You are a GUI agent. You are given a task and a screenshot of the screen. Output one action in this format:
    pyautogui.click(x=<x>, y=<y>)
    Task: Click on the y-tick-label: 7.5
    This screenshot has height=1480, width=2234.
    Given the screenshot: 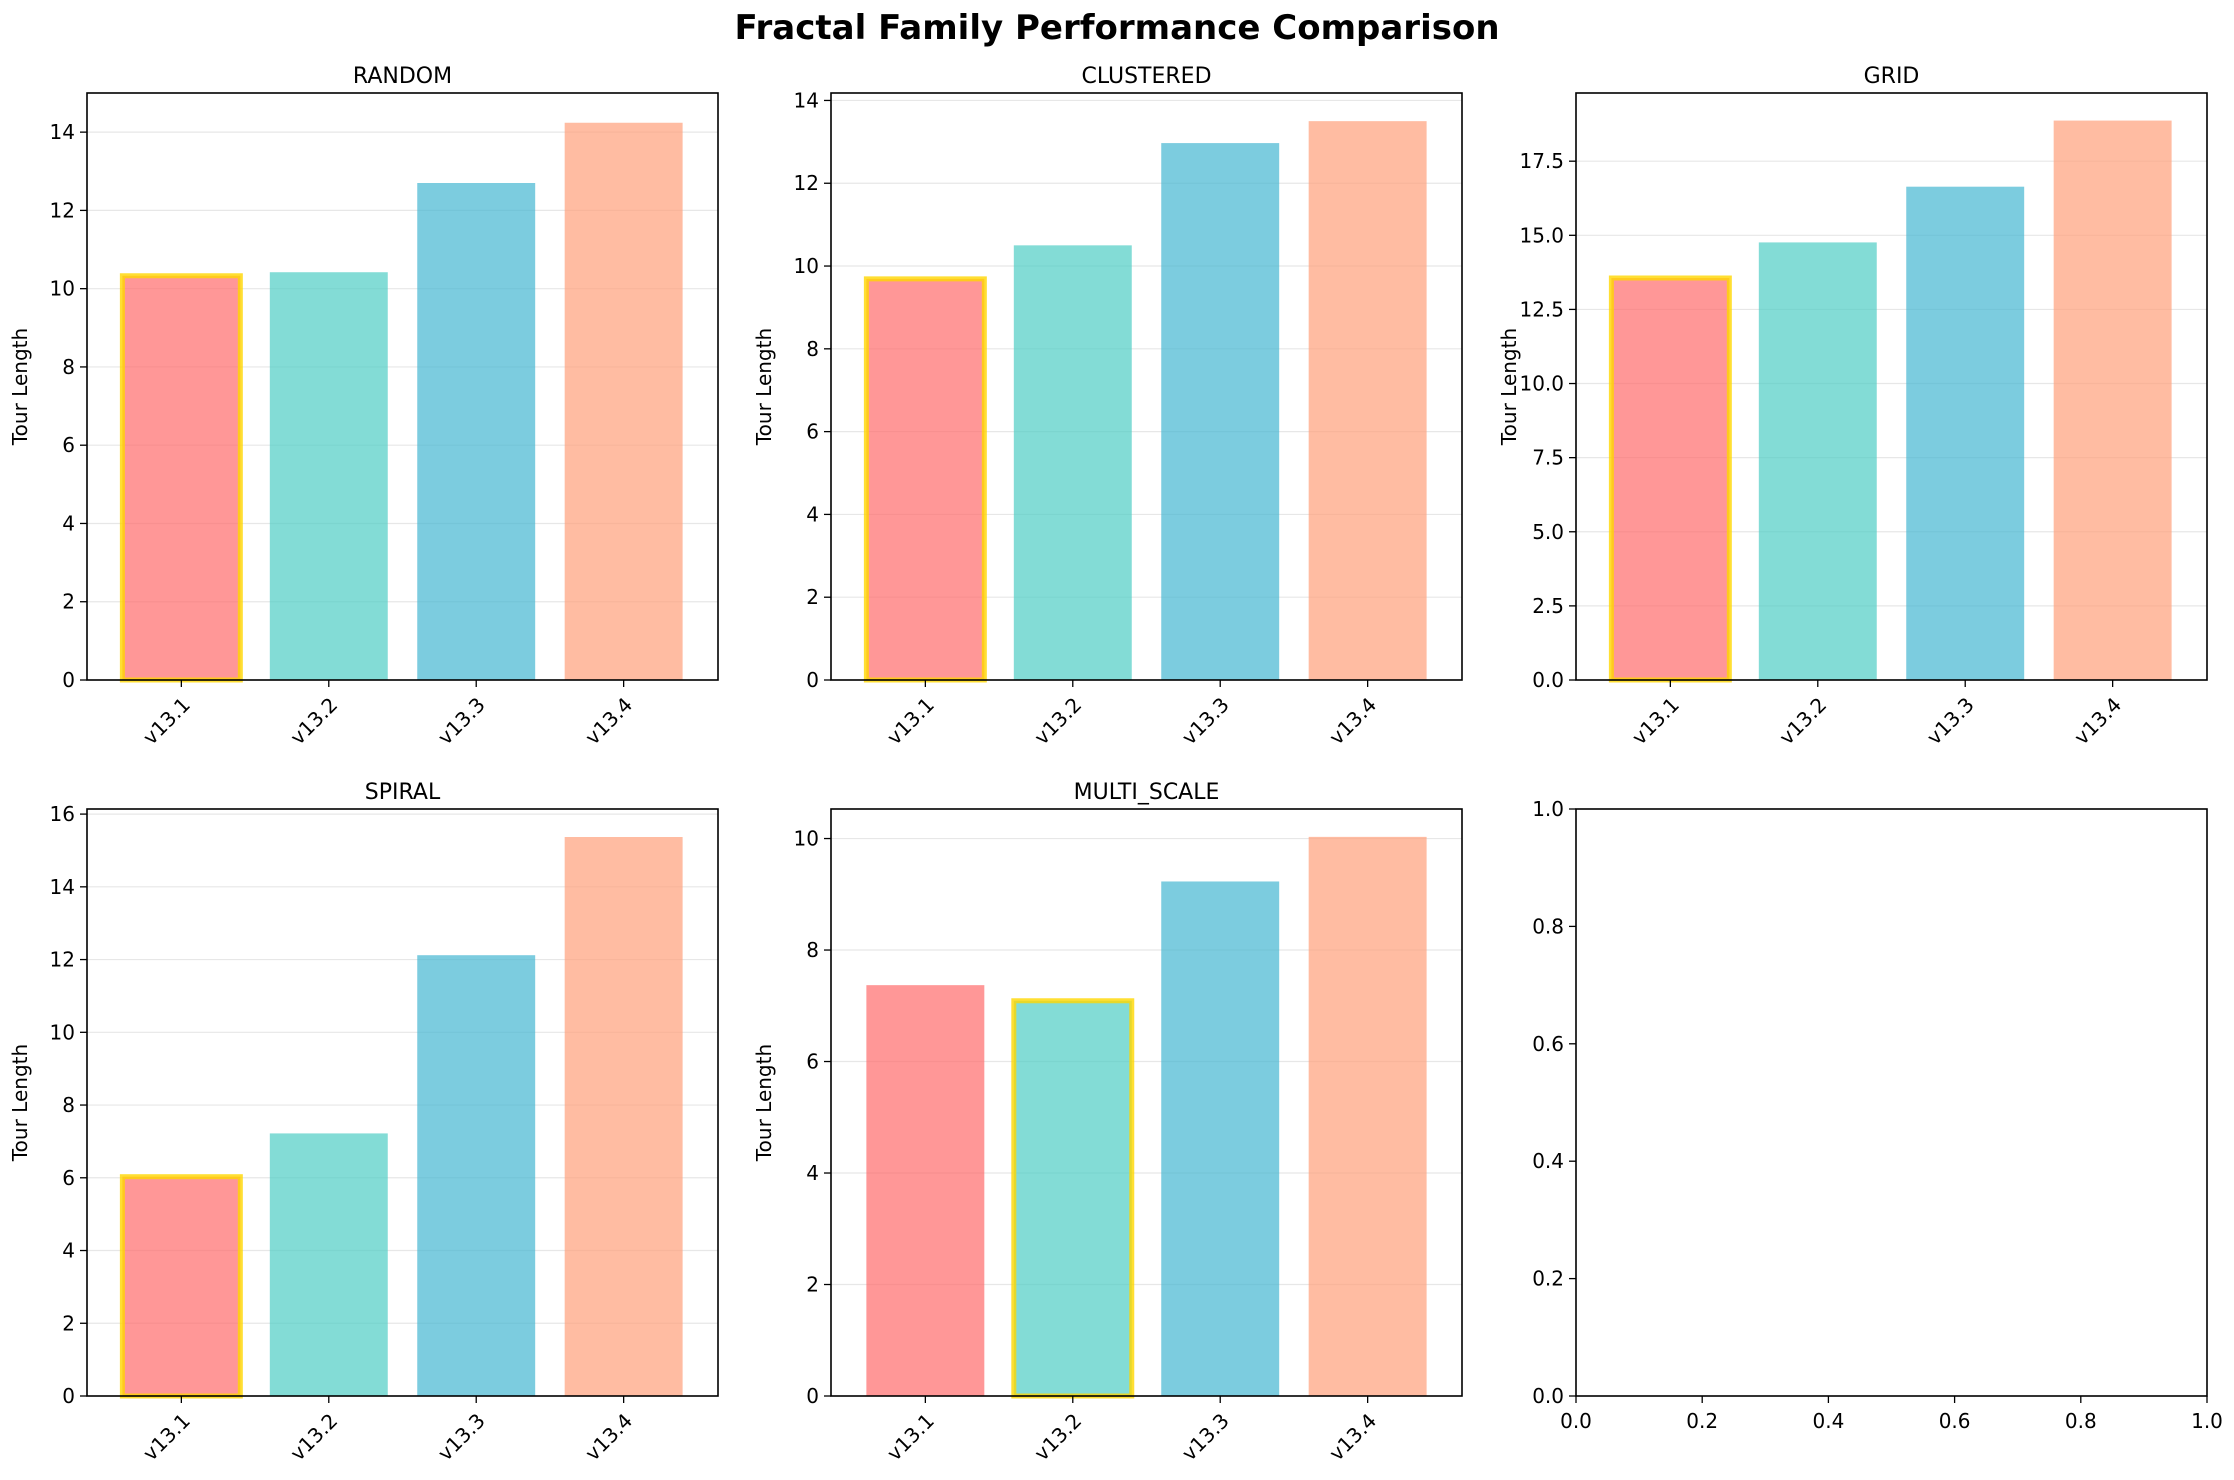 What is the action you would take?
    pyautogui.click(x=1548, y=458)
    